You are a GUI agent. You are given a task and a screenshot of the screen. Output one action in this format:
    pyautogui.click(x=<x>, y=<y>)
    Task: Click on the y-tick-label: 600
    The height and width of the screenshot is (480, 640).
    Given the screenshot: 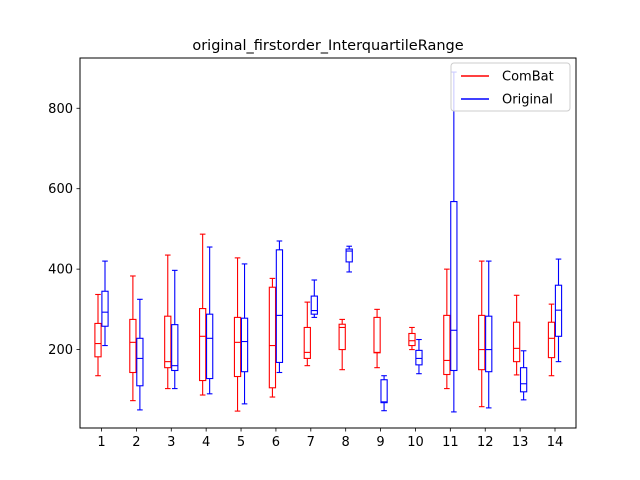 What is the action you would take?
    pyautogui.click(x=60, y=189)
    